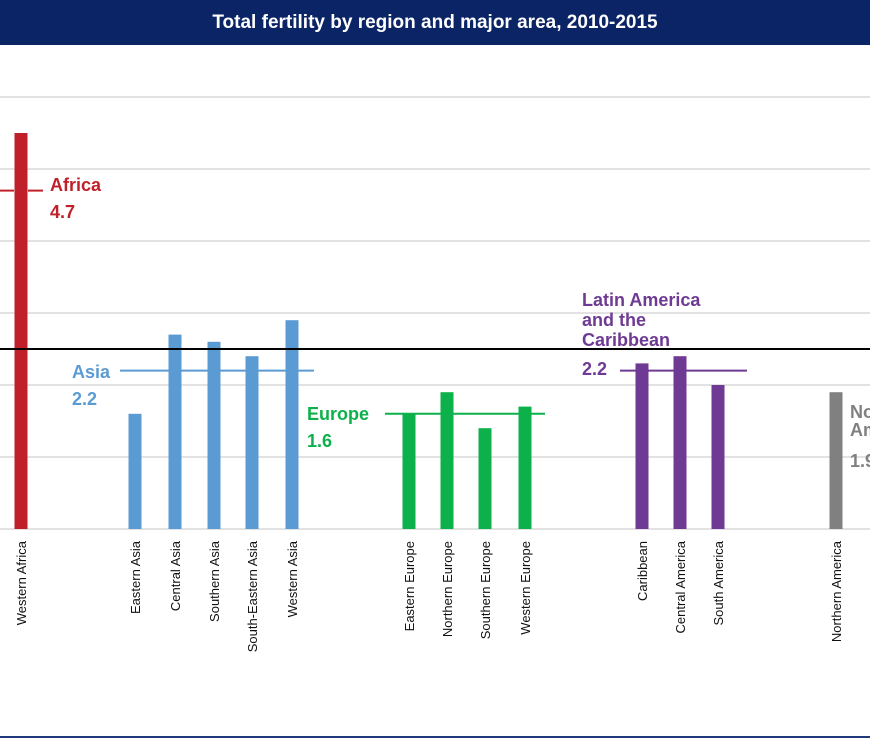 The height and width of the screenshot is (749, 870). Describe the element at coordinates (252, 596) in the screenshot. I see `category-label: South-Eastern Asia` at that location.